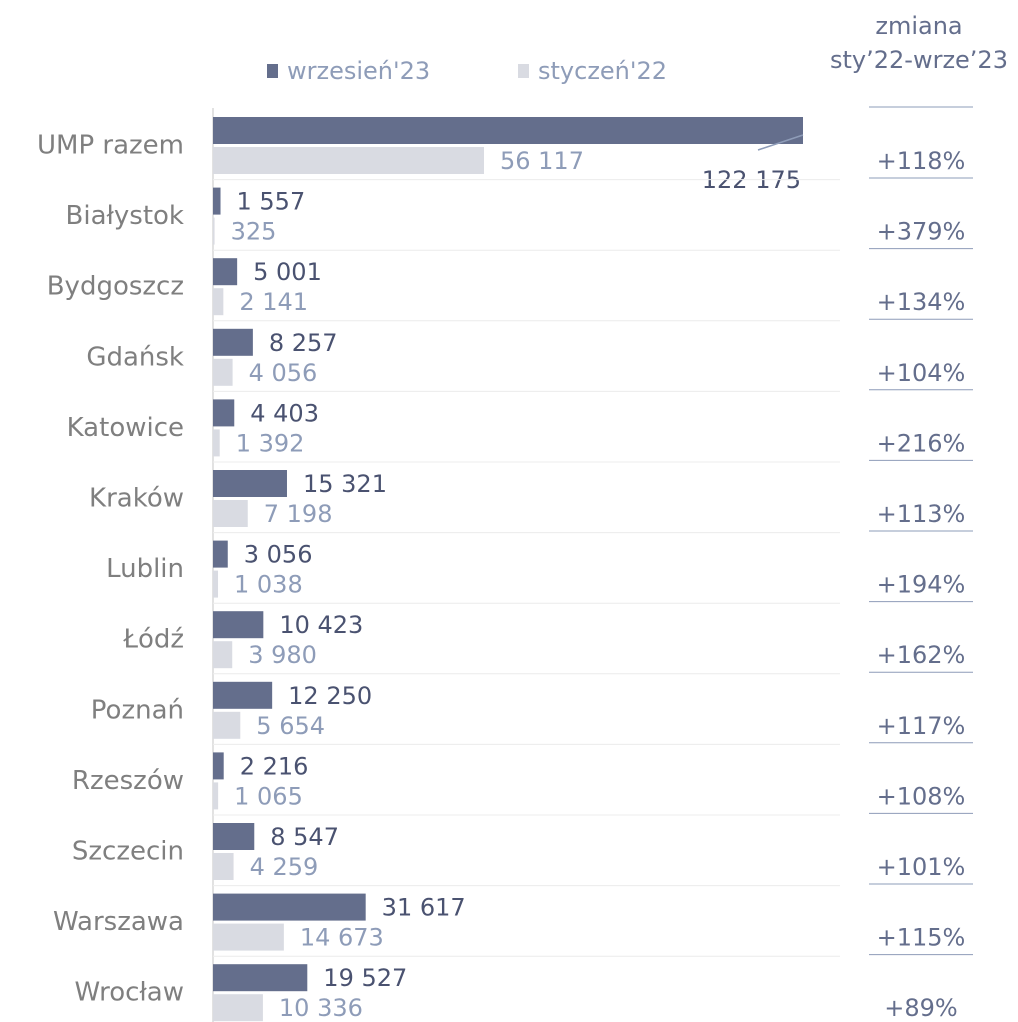 The image size is (1018, 1022). What do you see at coordinates (542, 161) in the screenshot?
I see `value-label: 56 117` at bounding box center [542, 161].